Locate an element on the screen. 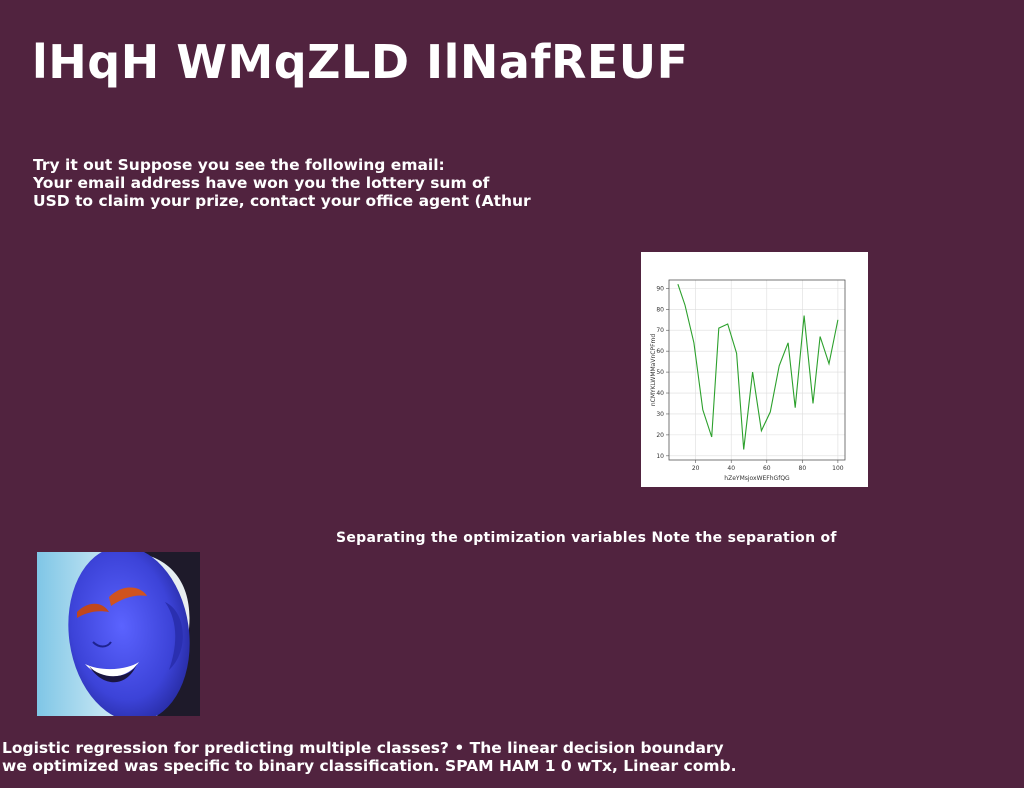 This screenshot has height=788, width=1024. y-tick-label: 20 is located at coordinates (660, 435).